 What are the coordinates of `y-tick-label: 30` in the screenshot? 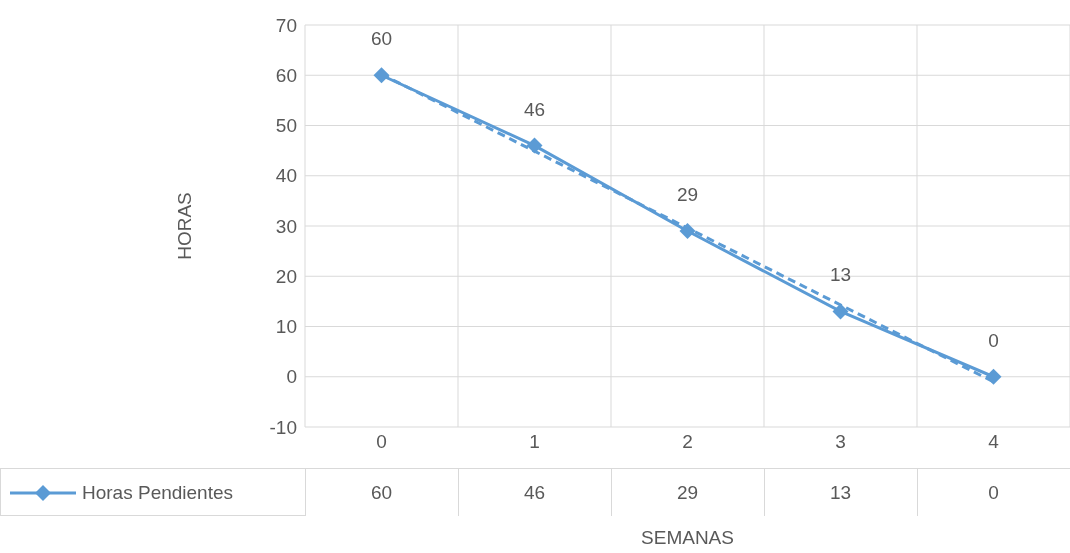 It's located at (286, 226).